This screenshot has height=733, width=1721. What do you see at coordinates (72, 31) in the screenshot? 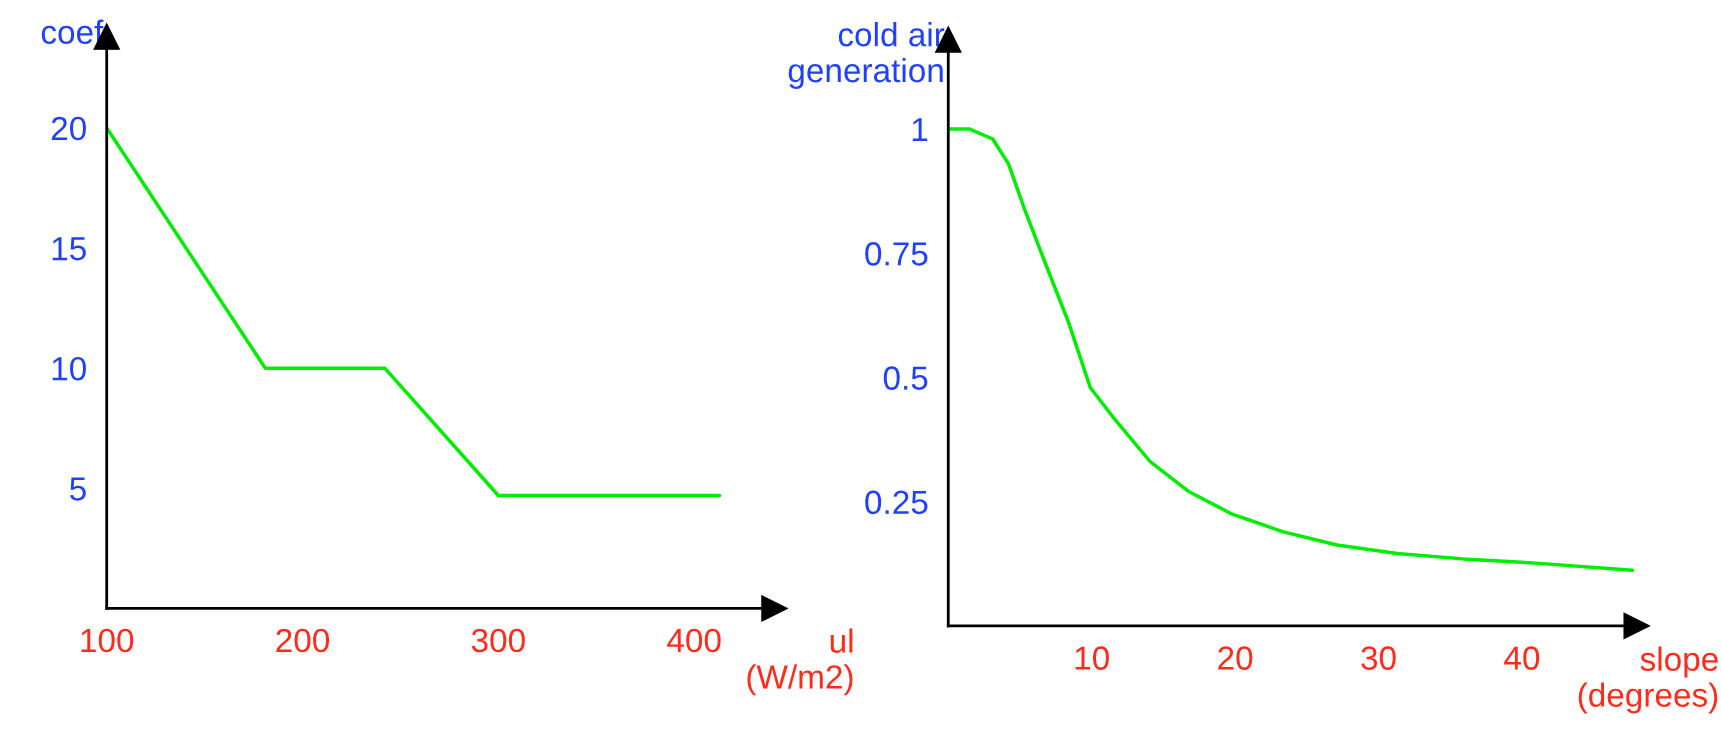
I see `y-axis-title: coef` at bounding box center [72, 31].